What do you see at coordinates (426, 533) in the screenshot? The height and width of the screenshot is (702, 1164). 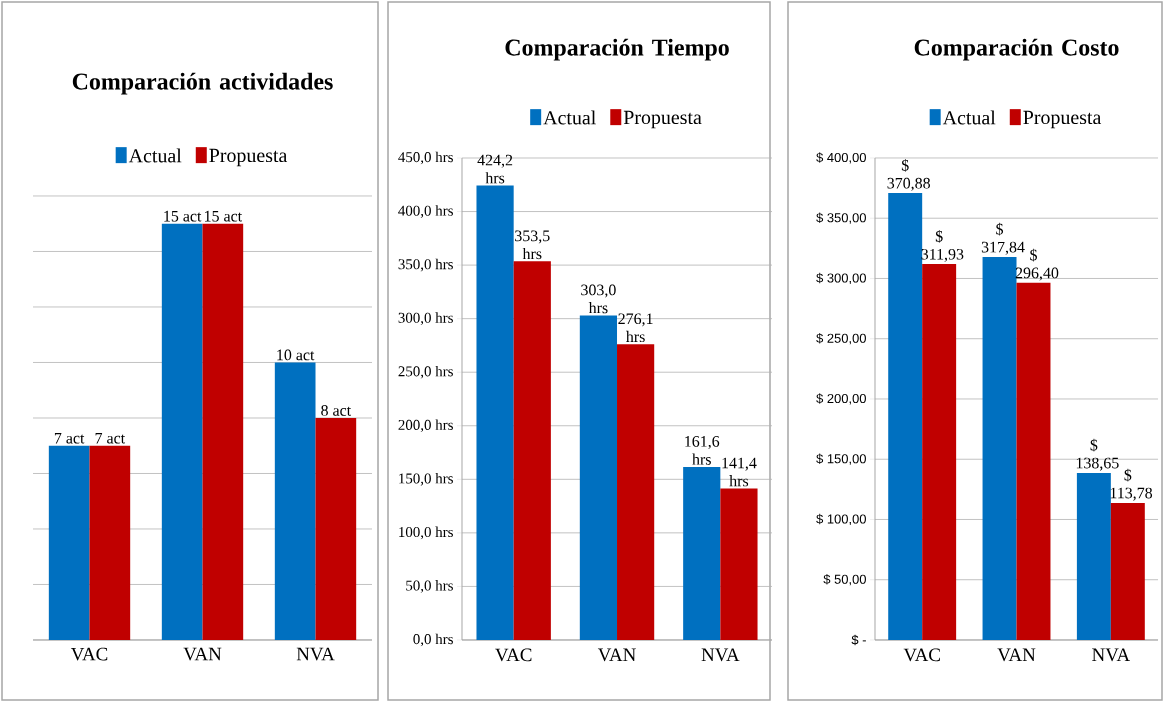 I see `y-tick-label: 100,0 hrs` at bounding box center [426, 533].